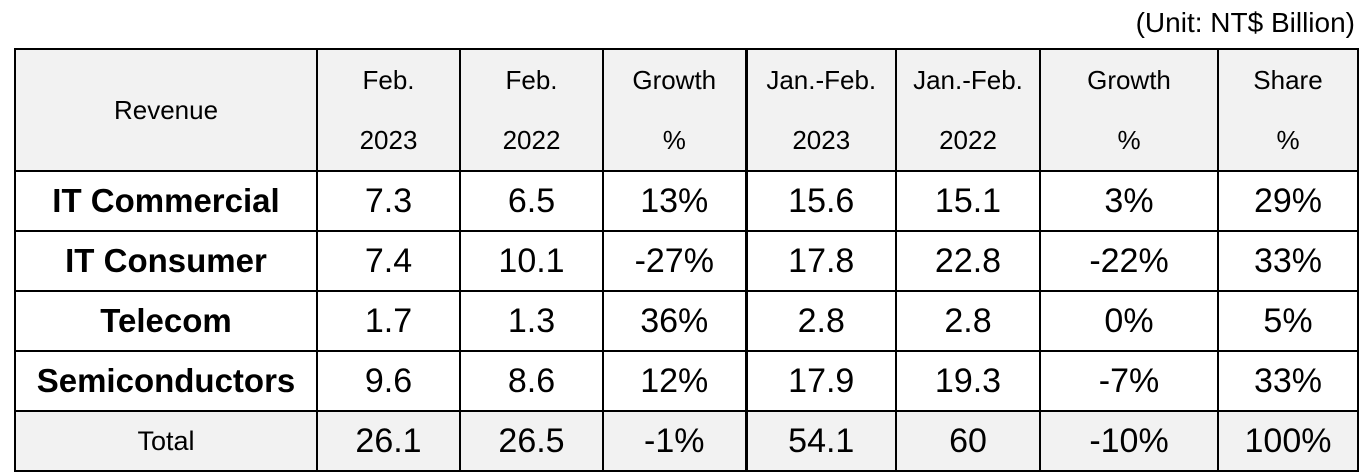 The height and width of the screenshot is (476, 1369). What do you see at coordinates (820, 261) in the screenshot?
I see `table-cell: 17.8` at bounding box center [820, 261].